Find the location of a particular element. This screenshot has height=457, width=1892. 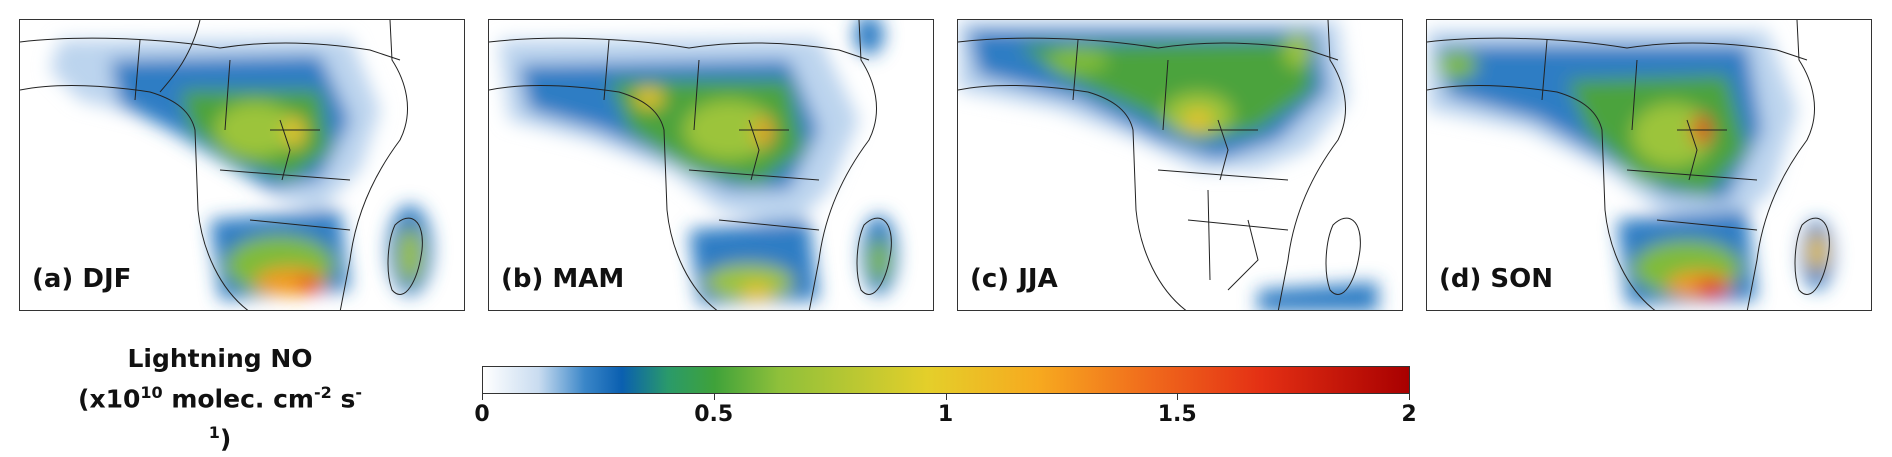

panel-label-jja: (c) JJA is located at coordinates (1014, 279).